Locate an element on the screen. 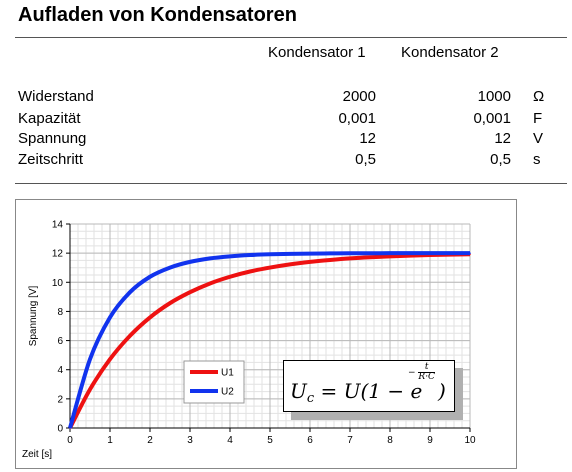 The image size is (572, 472). table-row-kapazitaet: Kapazität 0,001 0,001 F is located at coordinates (286, 120).